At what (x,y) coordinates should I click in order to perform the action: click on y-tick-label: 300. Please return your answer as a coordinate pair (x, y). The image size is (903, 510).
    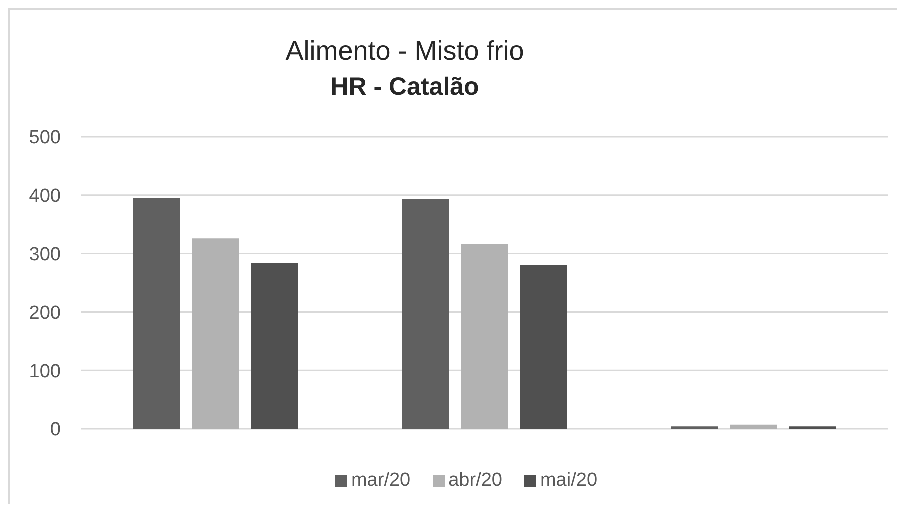
    Looking at the image, I should click on (45, 255).